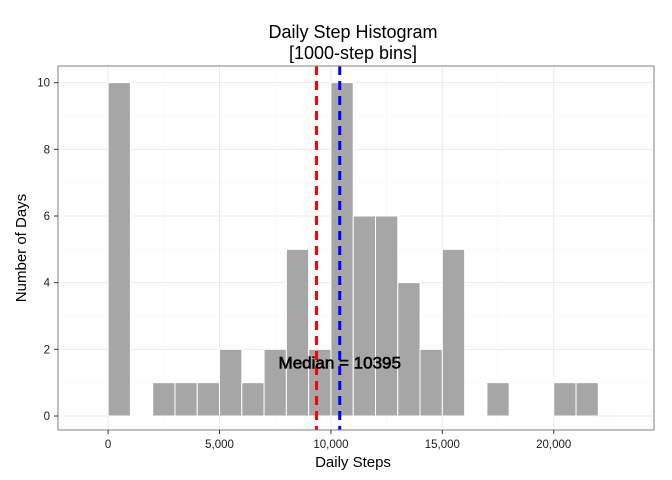  Describe the element at coordinates (442, 445) in the screenshot. I see `x-tick-label: 15,000` at that location.